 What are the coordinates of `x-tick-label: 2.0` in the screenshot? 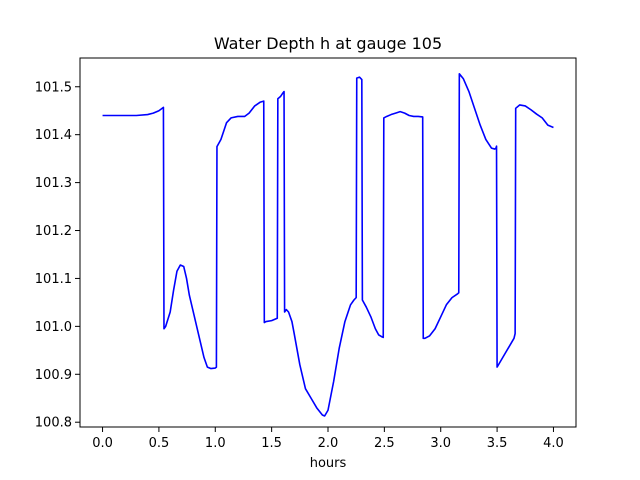 It's located at (328, 443).